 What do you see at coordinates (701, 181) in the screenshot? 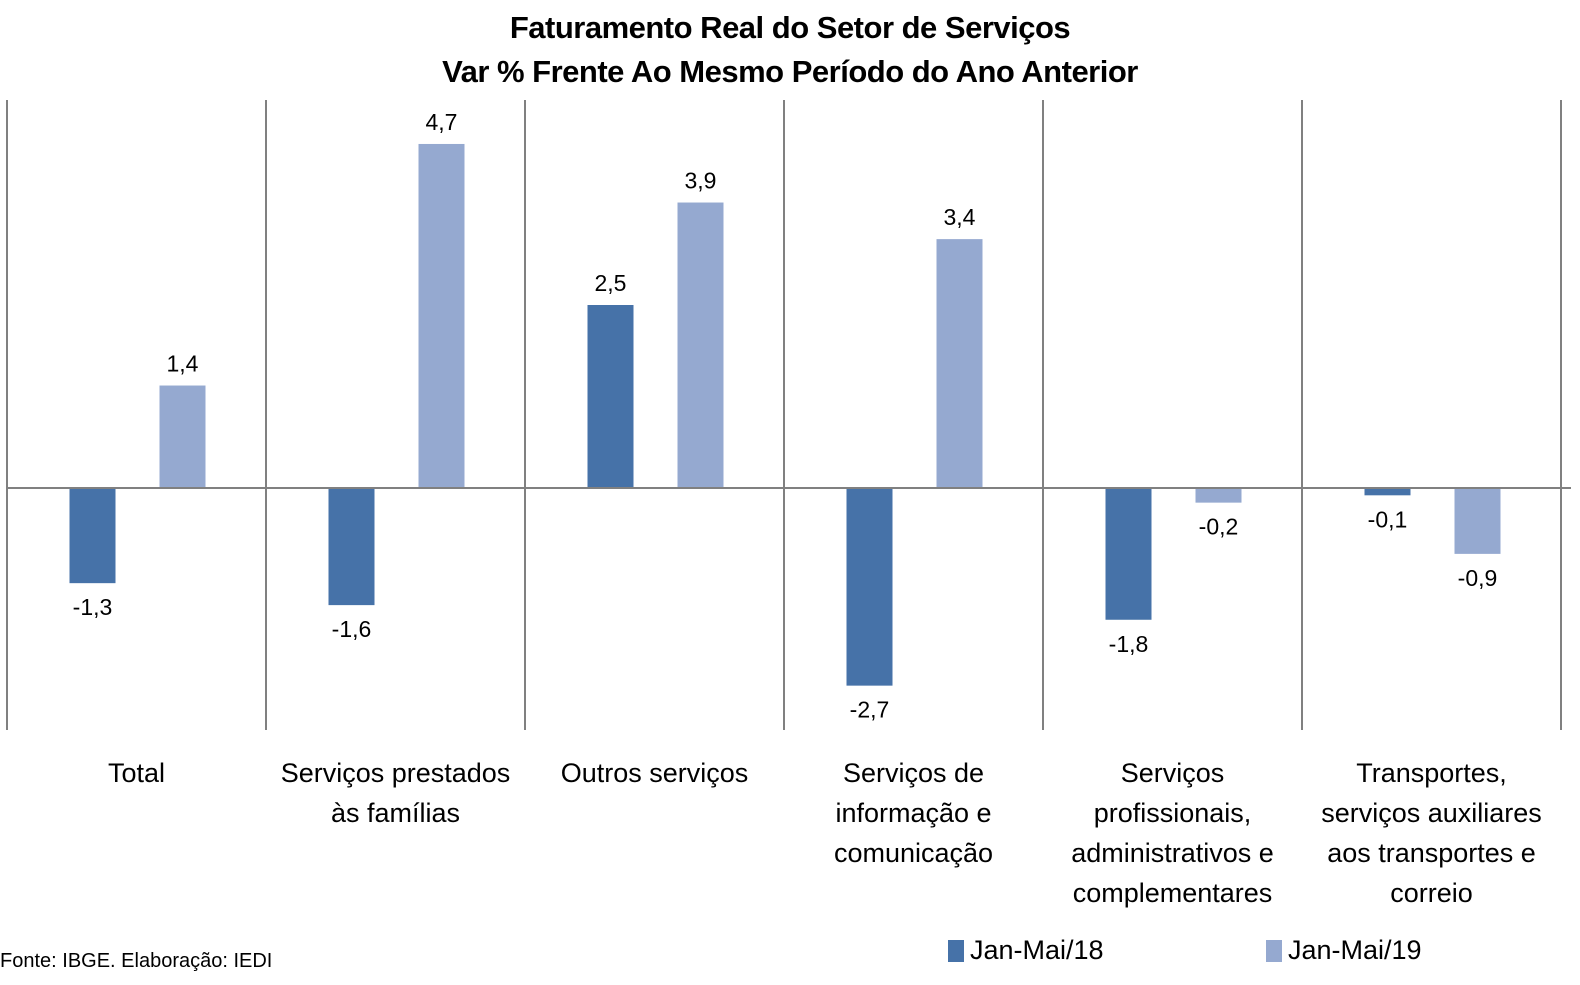
I see `data-label-series-1: 3,9` at bounding box center [701, 181].